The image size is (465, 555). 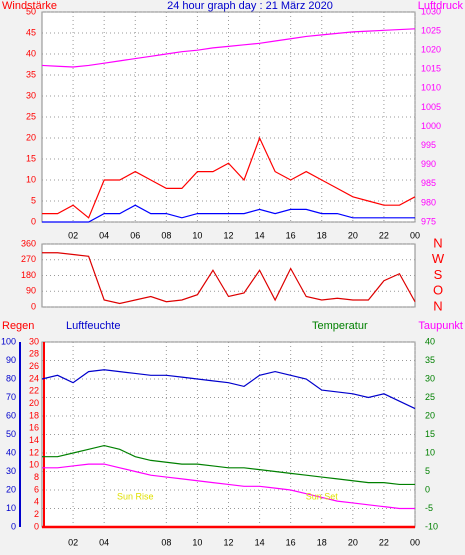 I want to click on annotation: Sun Set, so click(x=322, y=496).